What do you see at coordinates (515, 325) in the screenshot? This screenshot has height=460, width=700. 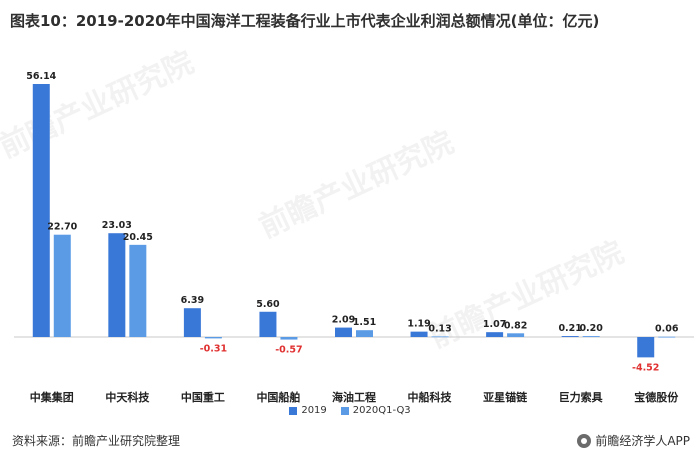 I see `value-label-2020-6: 0.82` at bounding box center [515, 325].